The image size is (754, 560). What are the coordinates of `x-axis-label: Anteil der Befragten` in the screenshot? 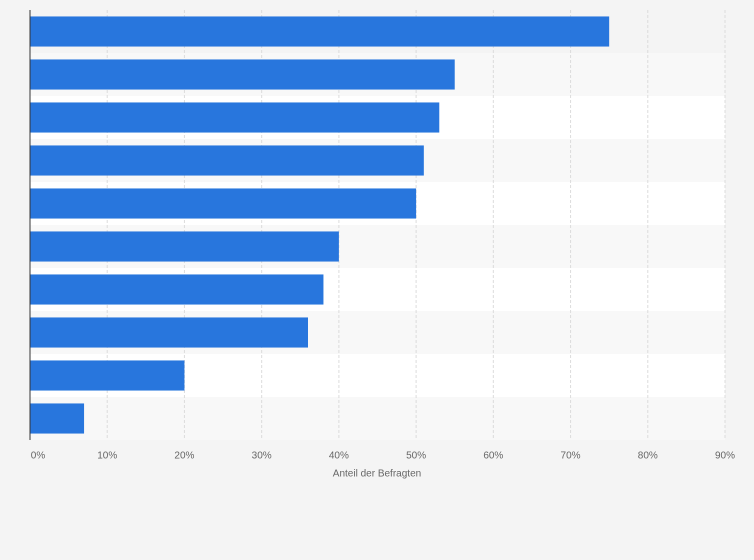 It's located at (377, 474).